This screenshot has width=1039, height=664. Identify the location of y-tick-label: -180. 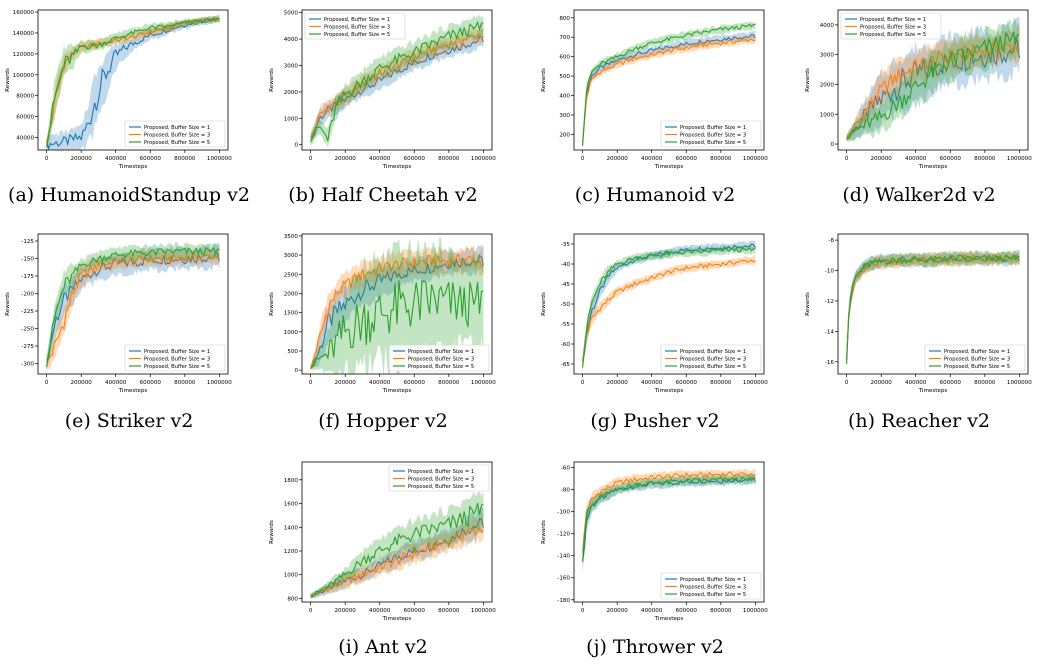
(563, 601).